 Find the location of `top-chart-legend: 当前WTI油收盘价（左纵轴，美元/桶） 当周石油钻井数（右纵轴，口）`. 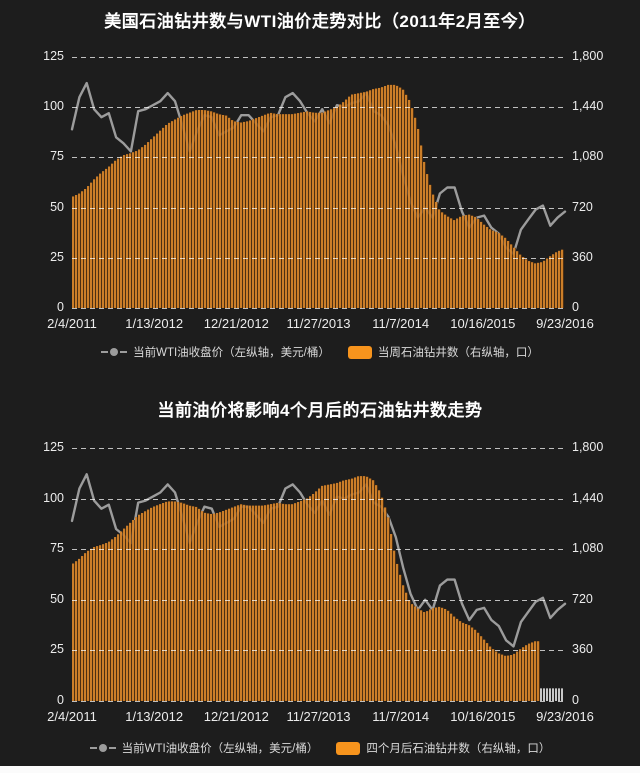

top-chart-legend: 当前WTI油收盘价（左纵轴，美元/桶） 当周石油钻井数（右纵轴，口） is located at coordinates (320, 352).